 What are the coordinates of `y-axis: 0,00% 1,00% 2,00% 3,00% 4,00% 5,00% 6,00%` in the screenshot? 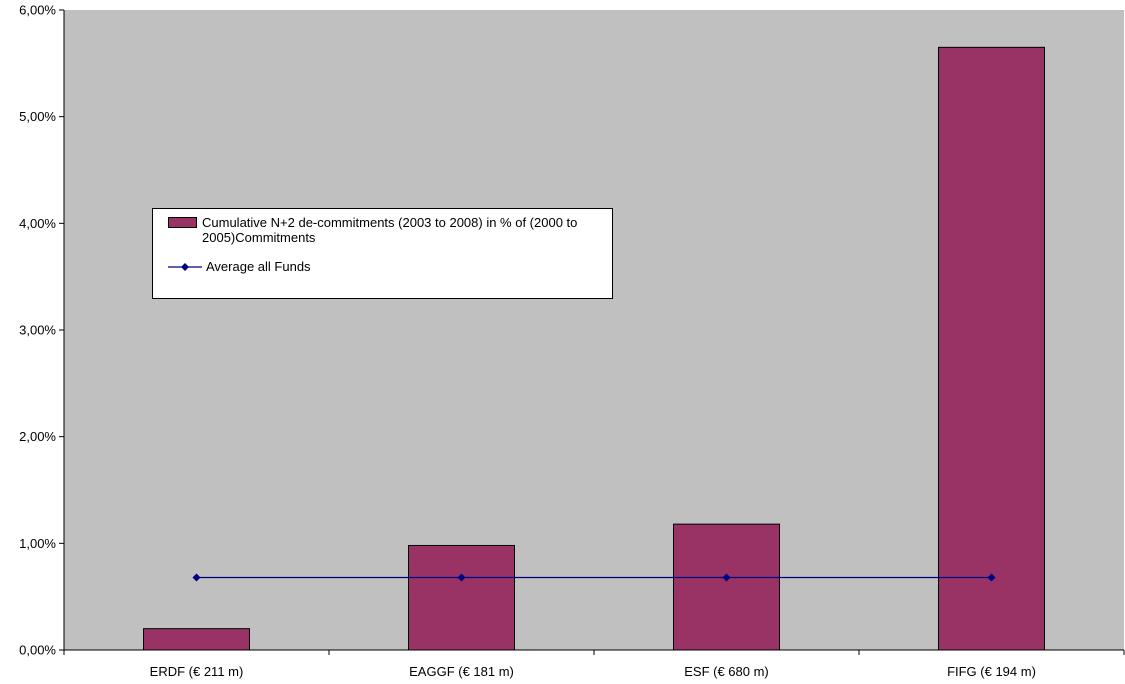 It's located at (42, 330).